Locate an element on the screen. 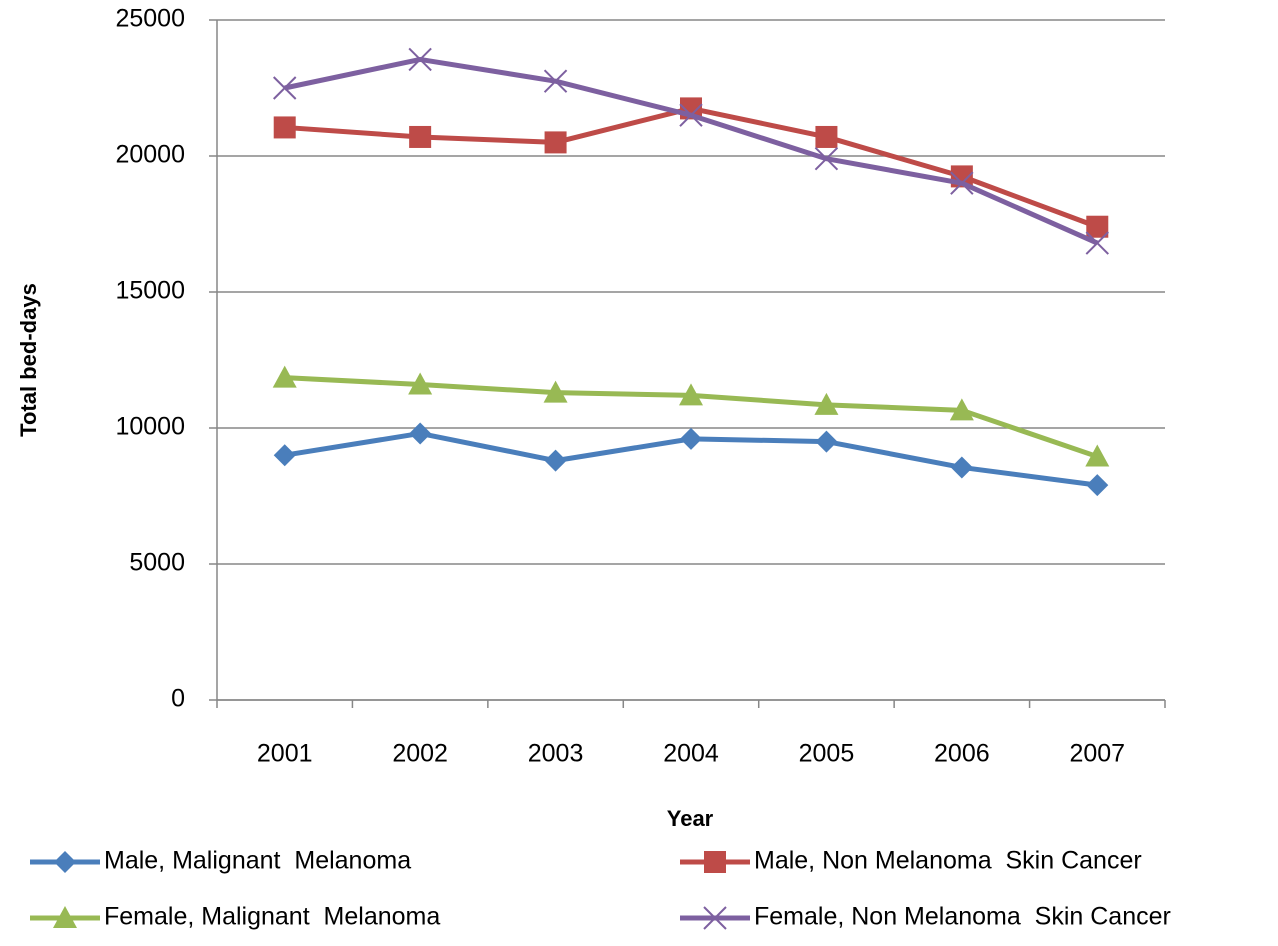 The width and height of the screenshot is (1278, 946). x-tick-label: 2002 is located at coordinates (420, 754).